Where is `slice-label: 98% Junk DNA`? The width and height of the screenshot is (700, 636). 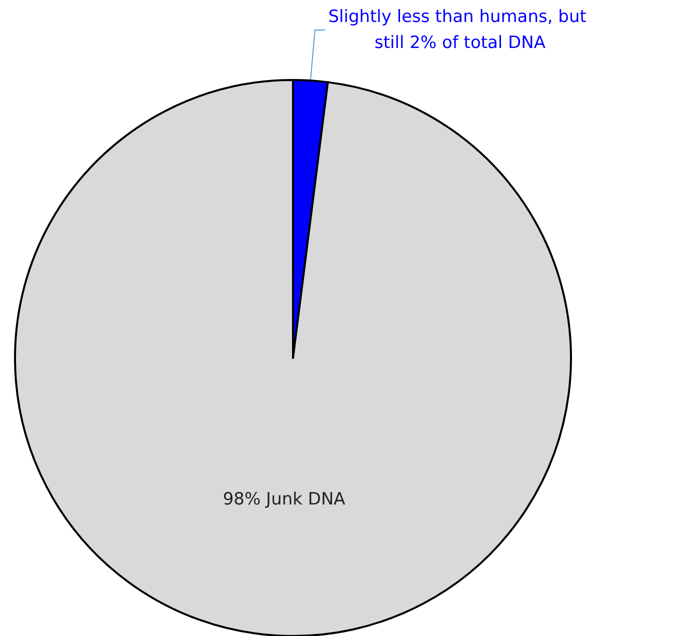 slice-label: 98% Junk DNA is located at coordinates (284, 500).